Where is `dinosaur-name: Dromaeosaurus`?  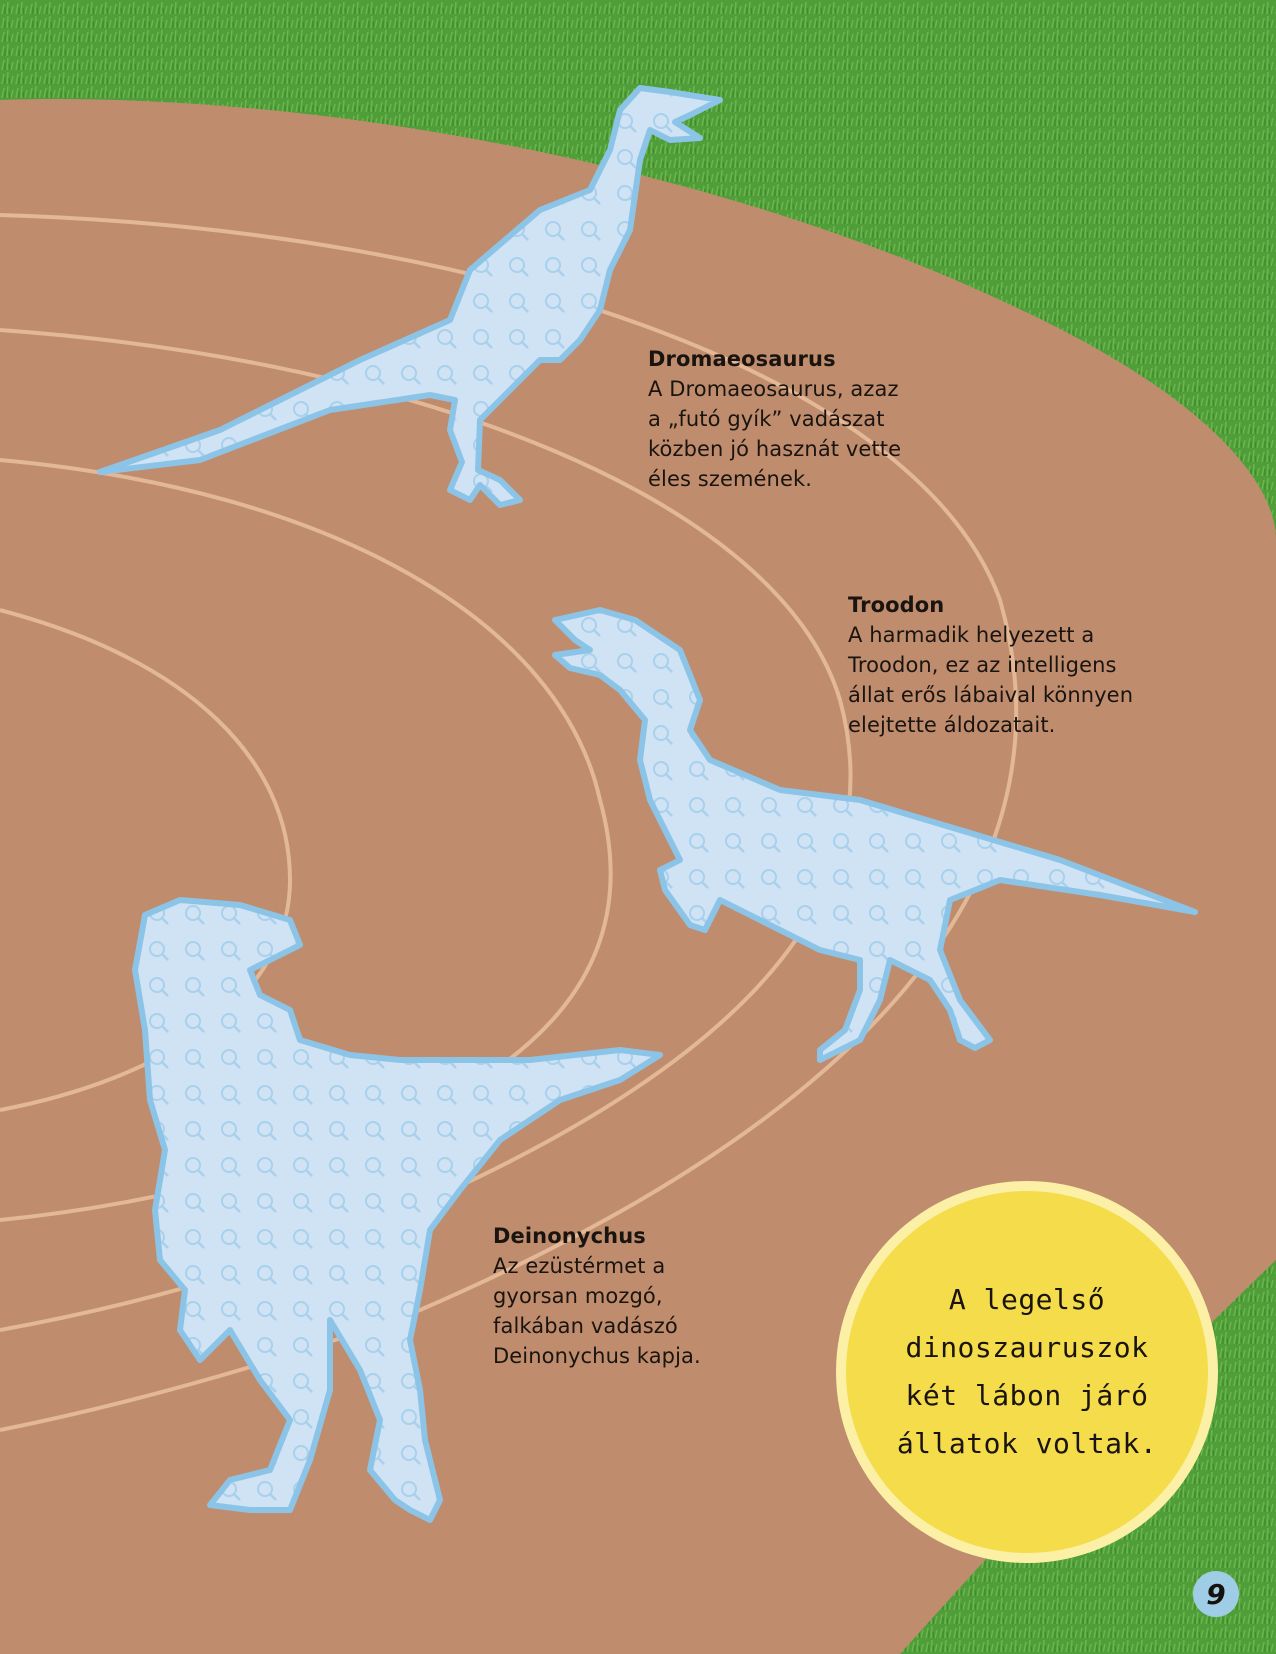 dinosaur-name: Dromaeosaurus is located at coordinates (742, 359).